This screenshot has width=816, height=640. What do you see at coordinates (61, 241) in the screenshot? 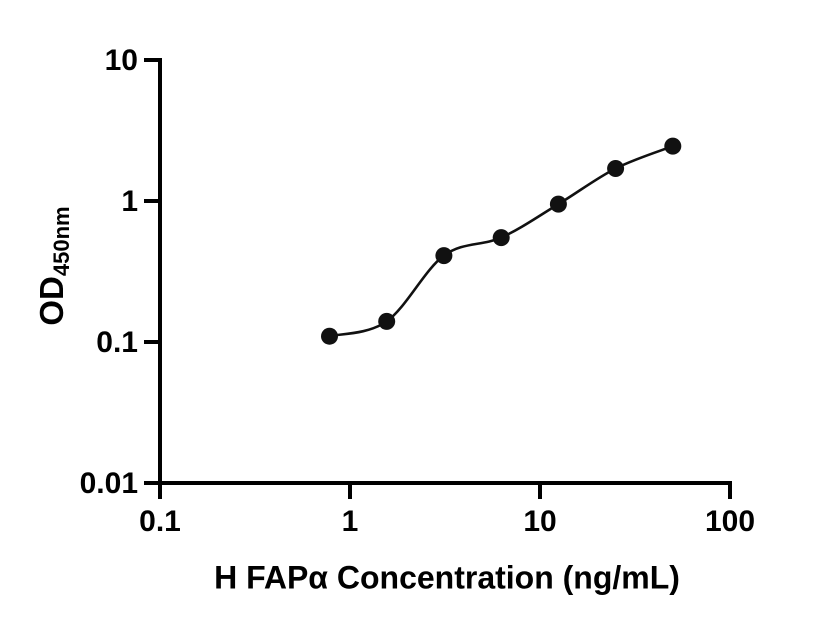
I see `y-axis-title-subscript: 450nm` at bounding box center [61, 241].